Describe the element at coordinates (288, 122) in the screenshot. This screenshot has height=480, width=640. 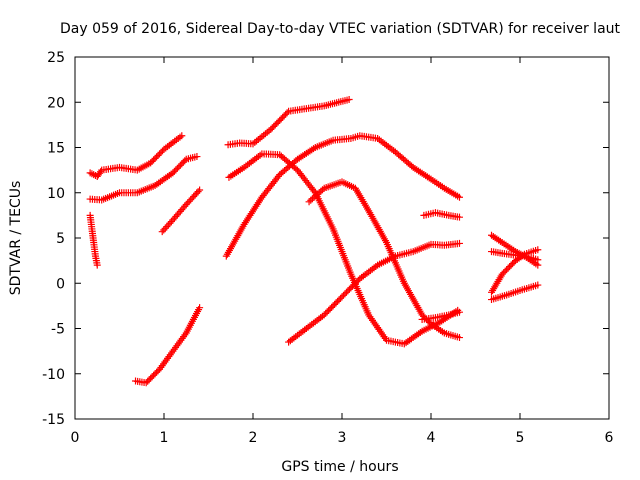
I see `series-6-points` at that location.